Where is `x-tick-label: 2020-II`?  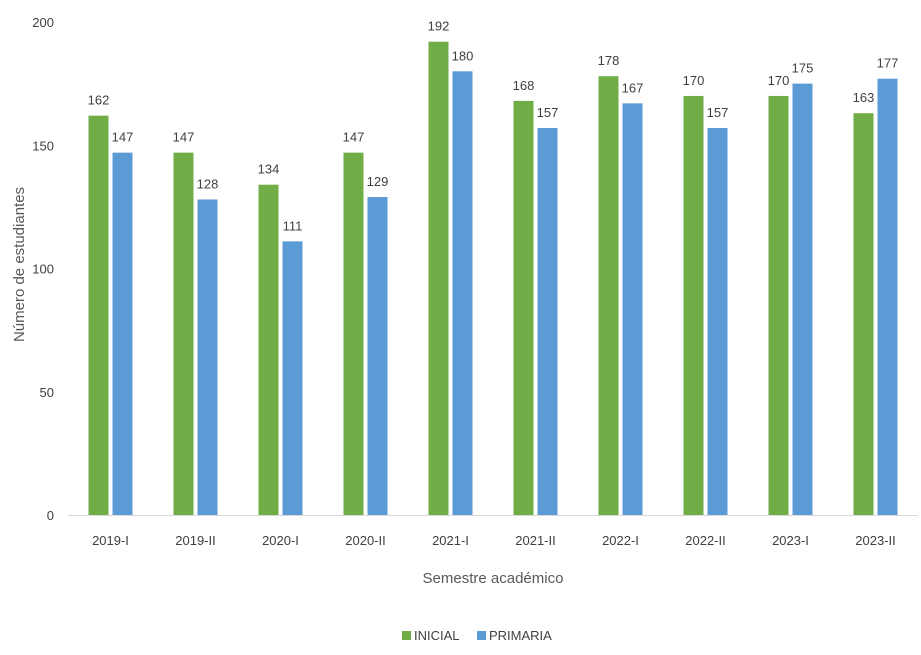 x-tick-label: 2020-II is located at coordinates (365, 540).